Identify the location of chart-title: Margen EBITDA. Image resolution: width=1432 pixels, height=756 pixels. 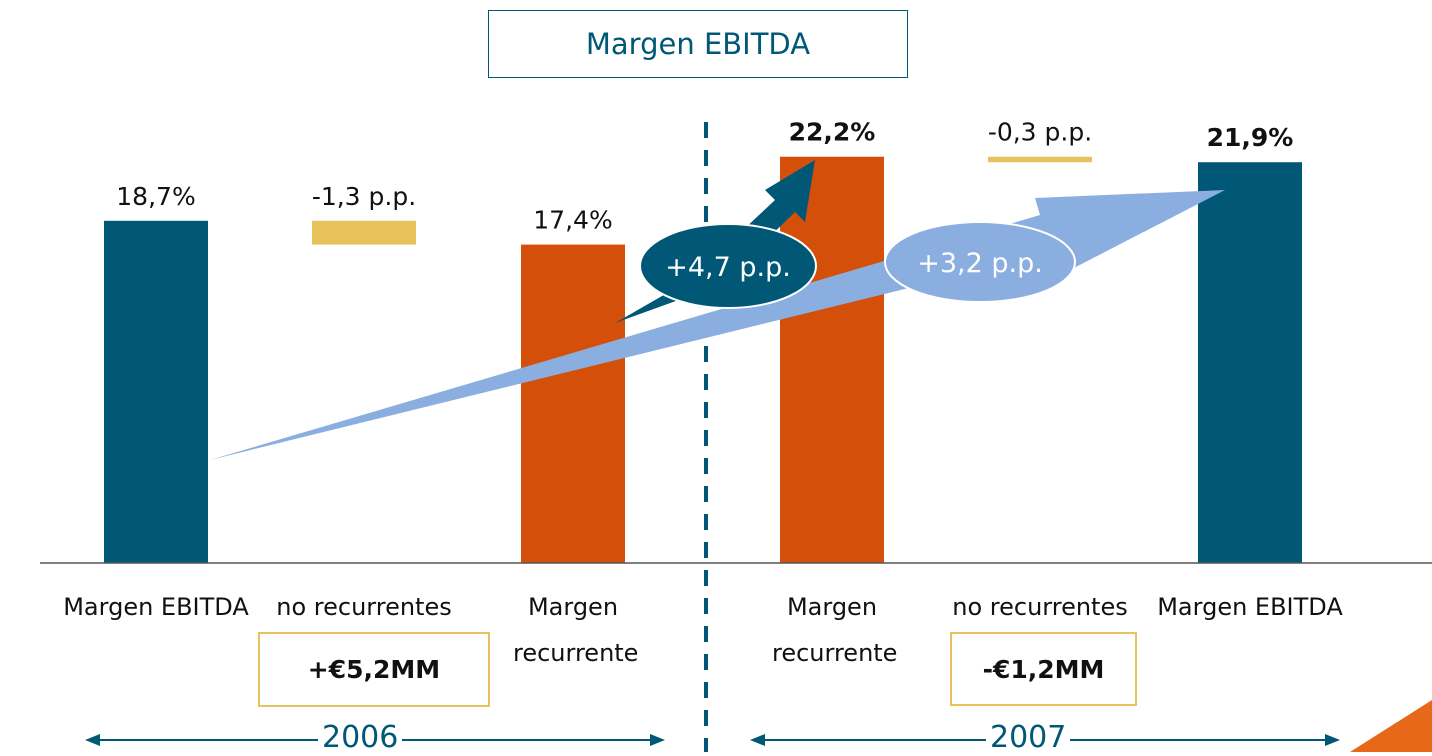
(698, 44).